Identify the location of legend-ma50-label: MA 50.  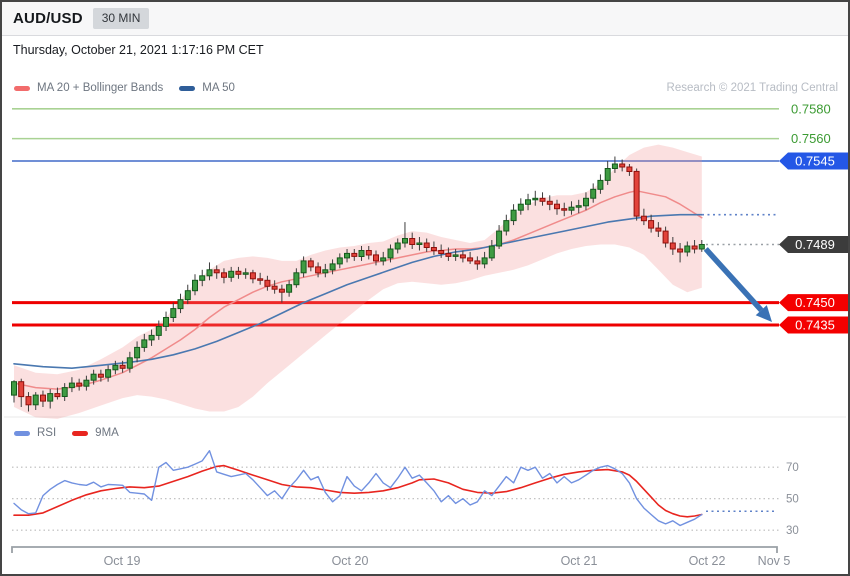
(218, 88).